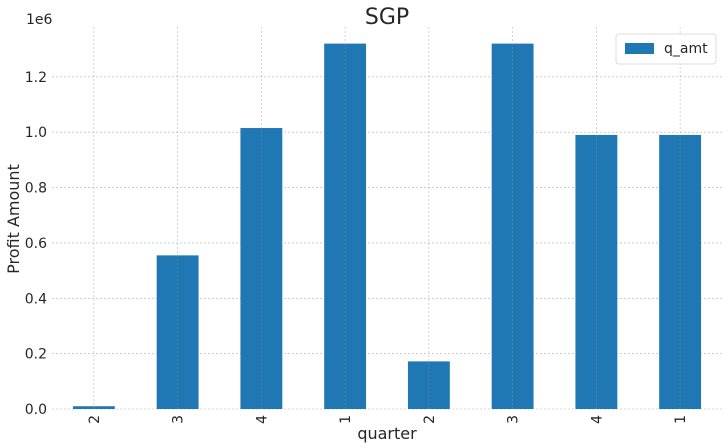 The width and height of the screenshot is (728, 448). What do you see at coordinates (639, 48) in the screenshot?
I see `legend-swatch` at bounding box center [639, 48].